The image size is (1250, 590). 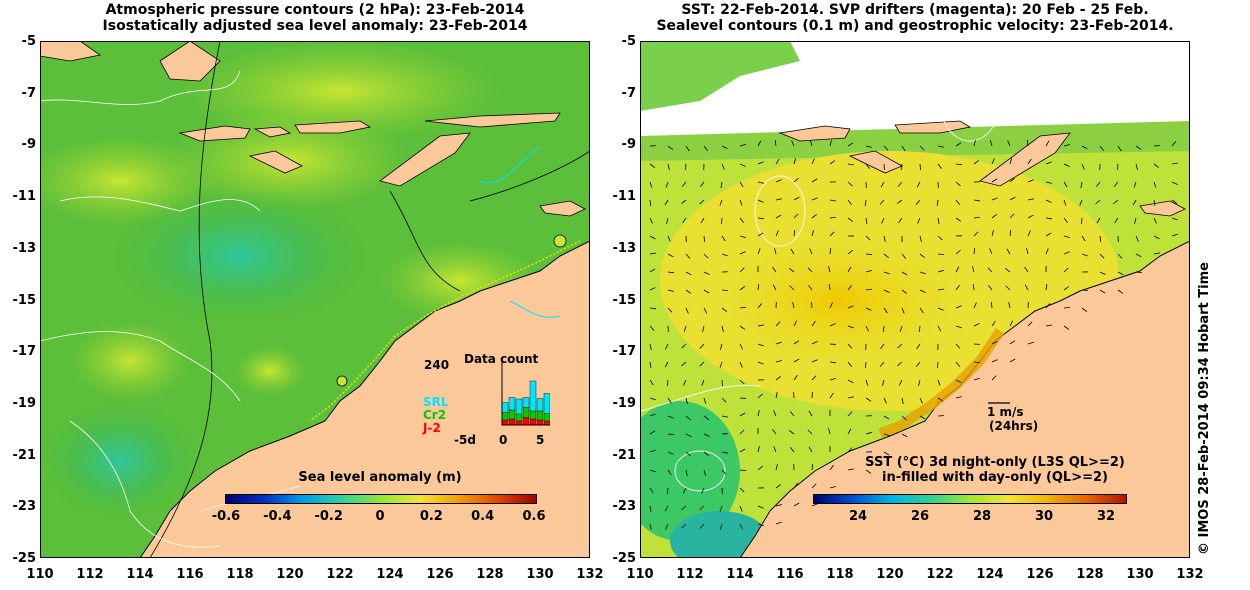 What do you see at coordinates (540, 440) in the screenshot?
I see `inset-xtick-5: 5` at bounding box center [540, 440].